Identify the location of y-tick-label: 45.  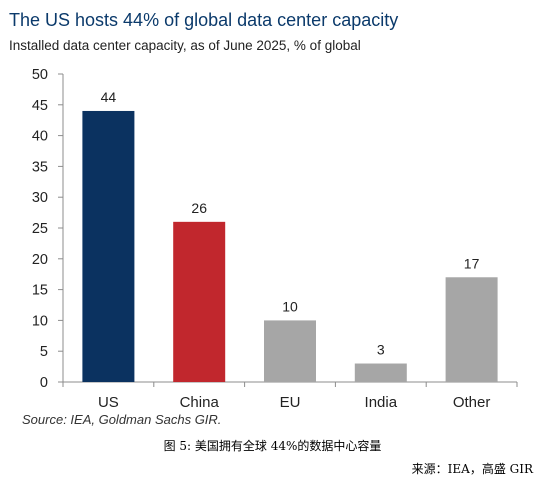
(40, 106).